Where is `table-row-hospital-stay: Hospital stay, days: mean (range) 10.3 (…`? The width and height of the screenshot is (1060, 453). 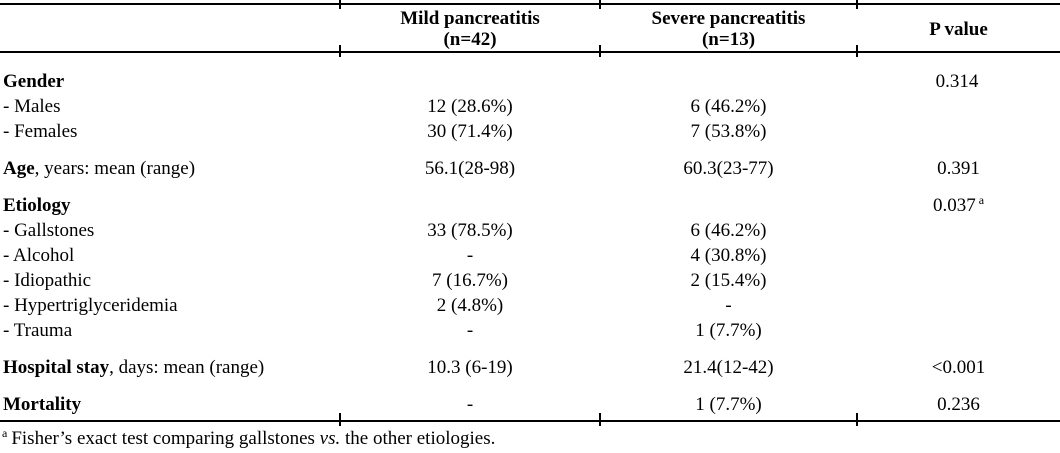
table-row-hospital-stay: Hospital stay, days: mean (range) 10.3 (… is located at coordinates (530, 367).